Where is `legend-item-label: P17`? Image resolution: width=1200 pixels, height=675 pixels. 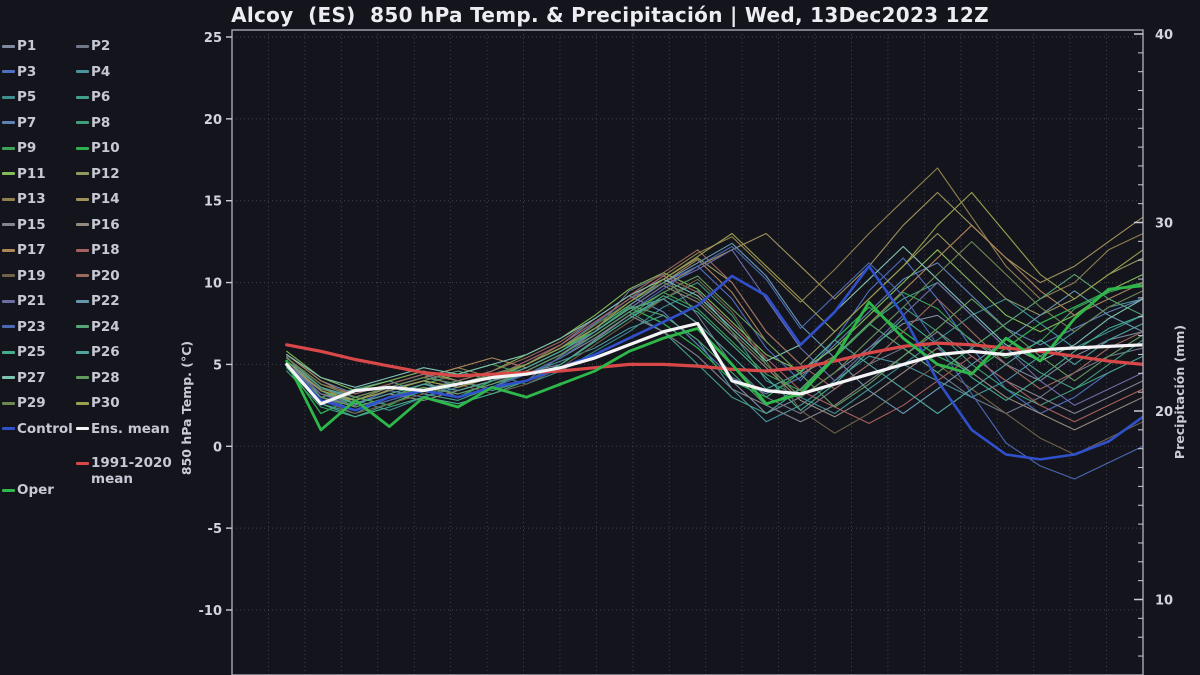 legend-item-label: P17 is located at coordinates (31, 250).